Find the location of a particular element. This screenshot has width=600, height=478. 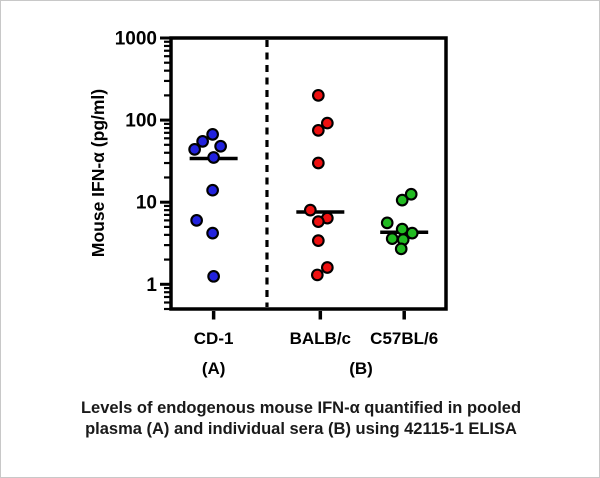

y-tick-label: 10 is located at coordinates (146, 203).